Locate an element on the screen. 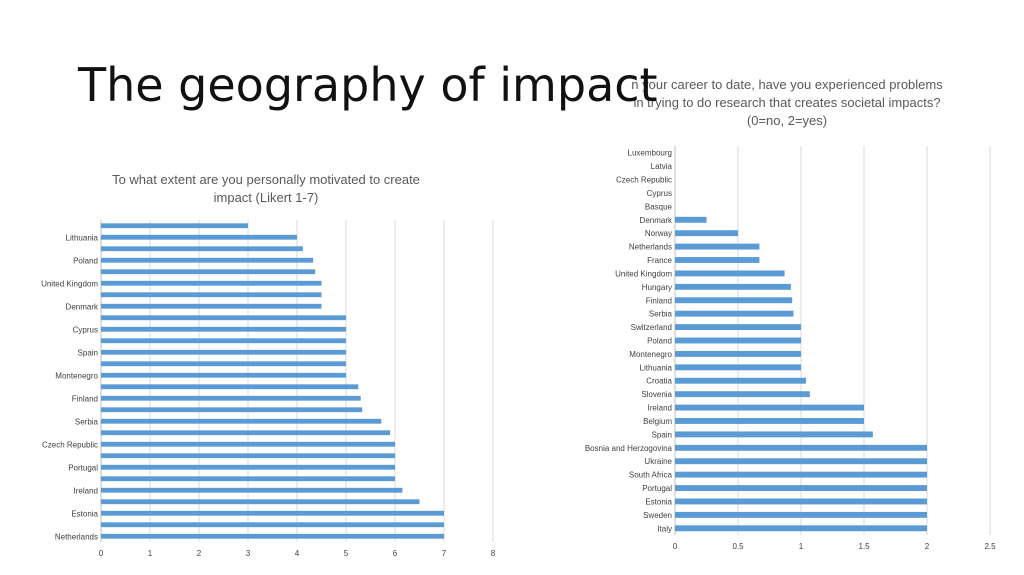 The width and height of the screenshot is (1024, 575). chart-title-line: (0=no, 2=yes) is located at coordinates (787, 120).